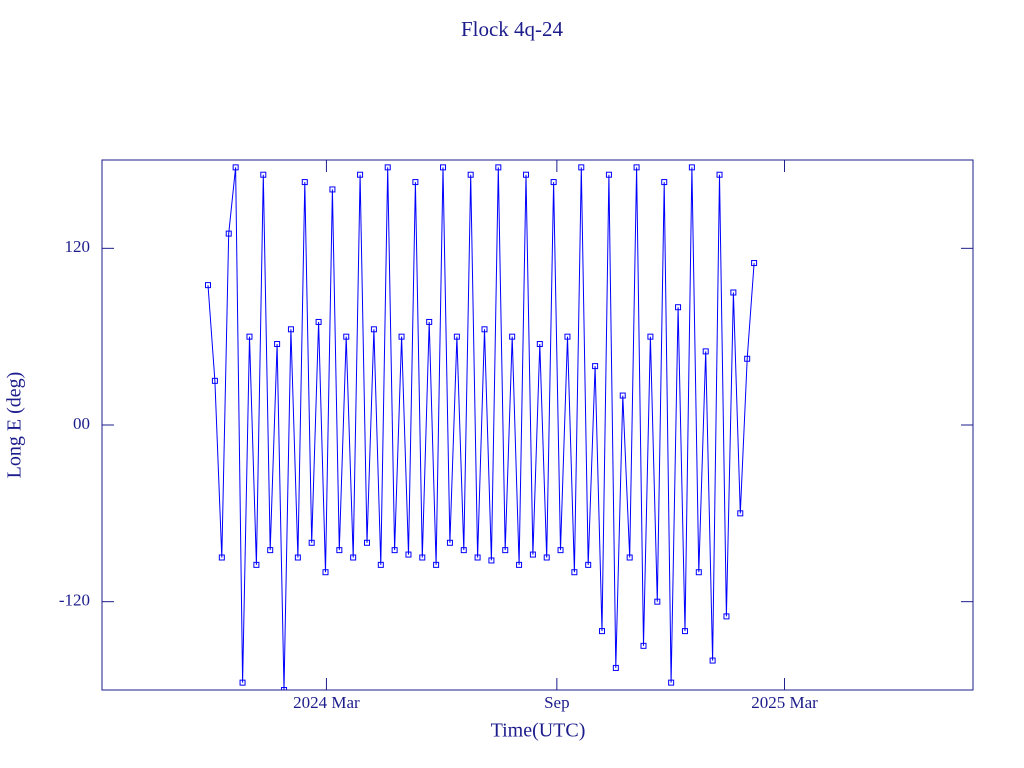 Image resolution: width=1024 pixels, height=768 pixels. Describe the element at coordinates (512, 29) in the screenshot. I see `chart-title: Flock 4q-24` at that location.